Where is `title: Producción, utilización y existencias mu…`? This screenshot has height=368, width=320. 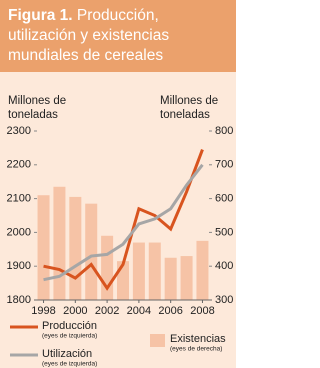 title: Producción, utilización y existencias mu… is located at coordinates (89, 35).